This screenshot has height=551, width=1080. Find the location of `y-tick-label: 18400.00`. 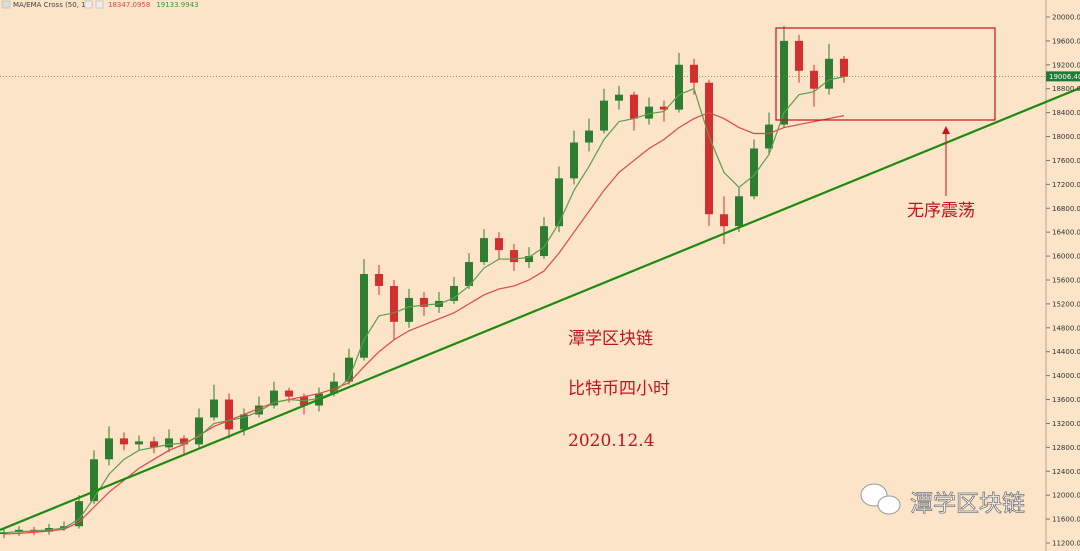

y-tick-label: 18400.00 is located at coordinates (1066, 113).